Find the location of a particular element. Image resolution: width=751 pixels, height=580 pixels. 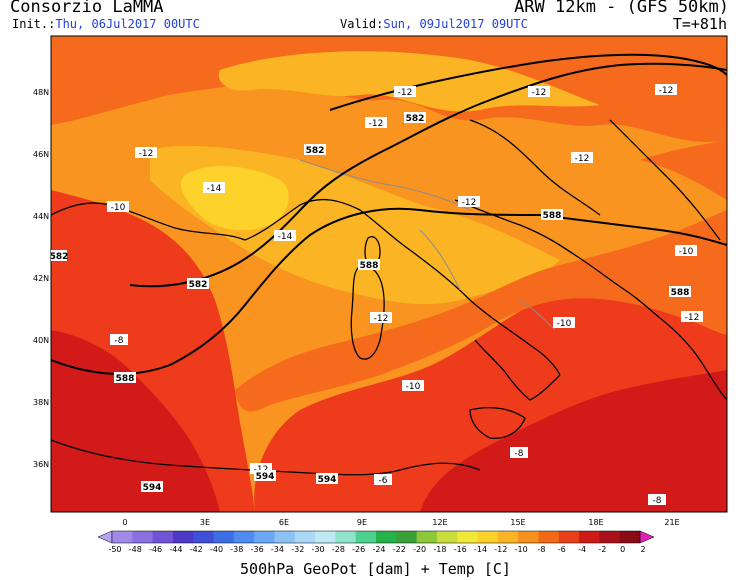

colorbar-tick-label: -28 is located at coordinates (338, 549).